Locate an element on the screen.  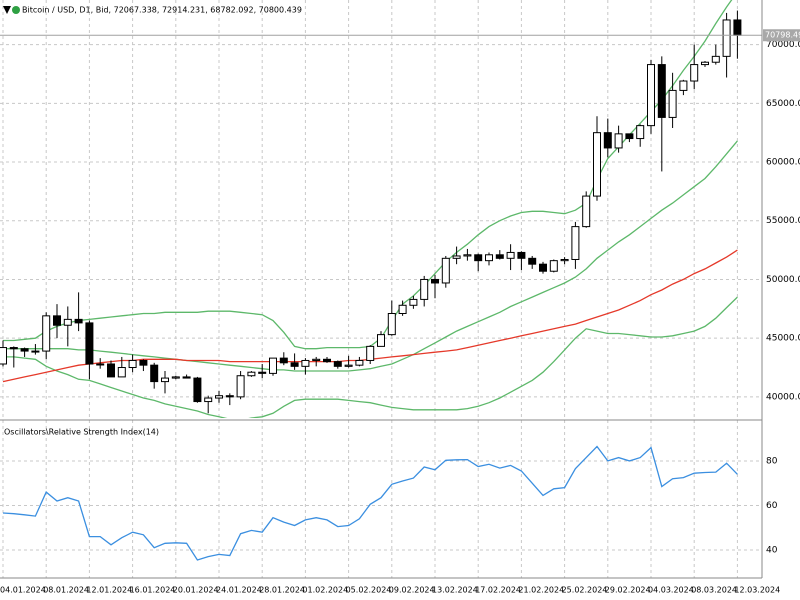
y-tick-label: 80 is located at coordinates (772, 461).